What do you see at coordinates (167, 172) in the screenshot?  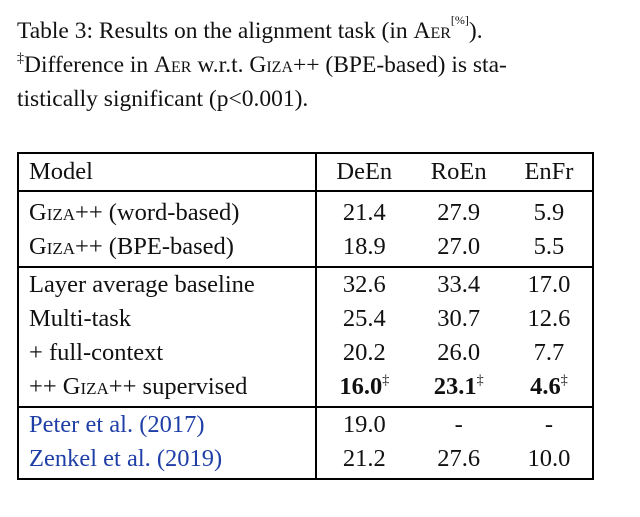 I see `header-model: Model` at bounding box center [167, 172].